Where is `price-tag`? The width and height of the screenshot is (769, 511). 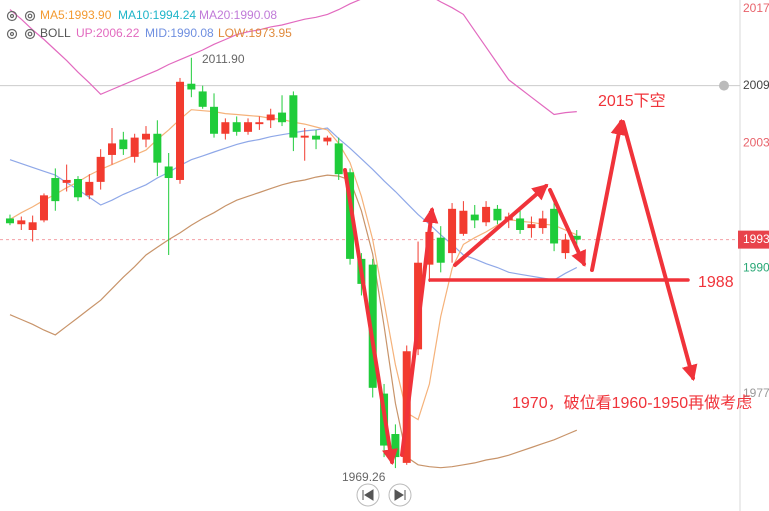
price-tag is located at coordinates (753, 239).